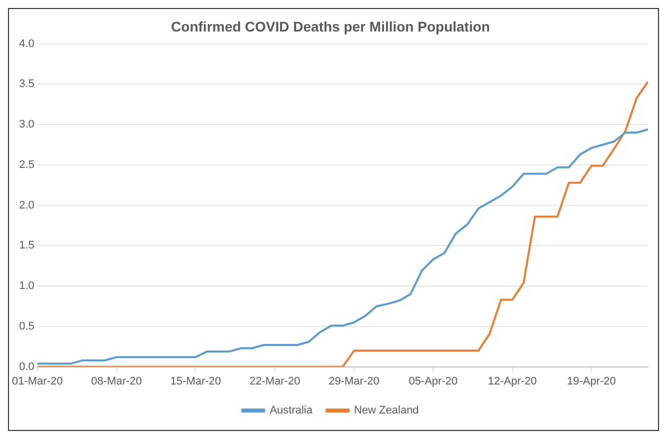  What do you see at coordinates (292, 410) in the screenshot?
I see `legend-label: Australia` at bounding box center [292, 410].